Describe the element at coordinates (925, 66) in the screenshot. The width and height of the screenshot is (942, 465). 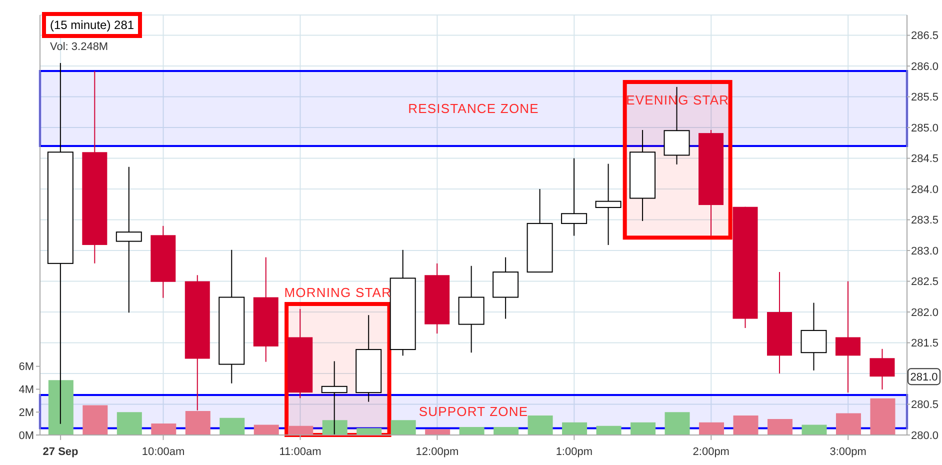
I see `y-tick-label: 286.0` at that location.